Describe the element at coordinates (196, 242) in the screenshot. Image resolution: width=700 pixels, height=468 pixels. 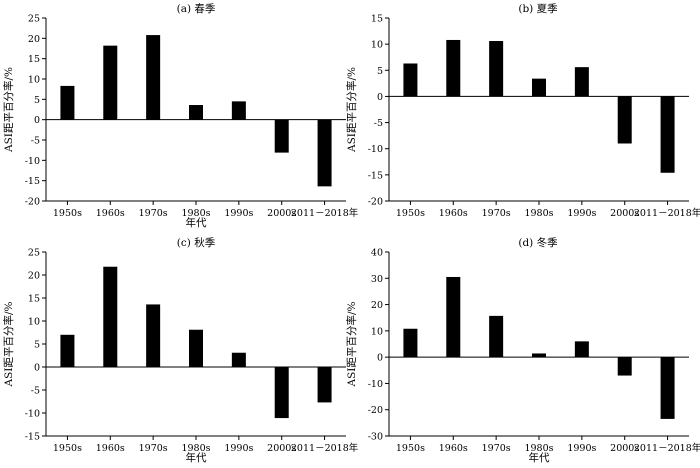
I see `chart-title: (c) 秋季` at that location.